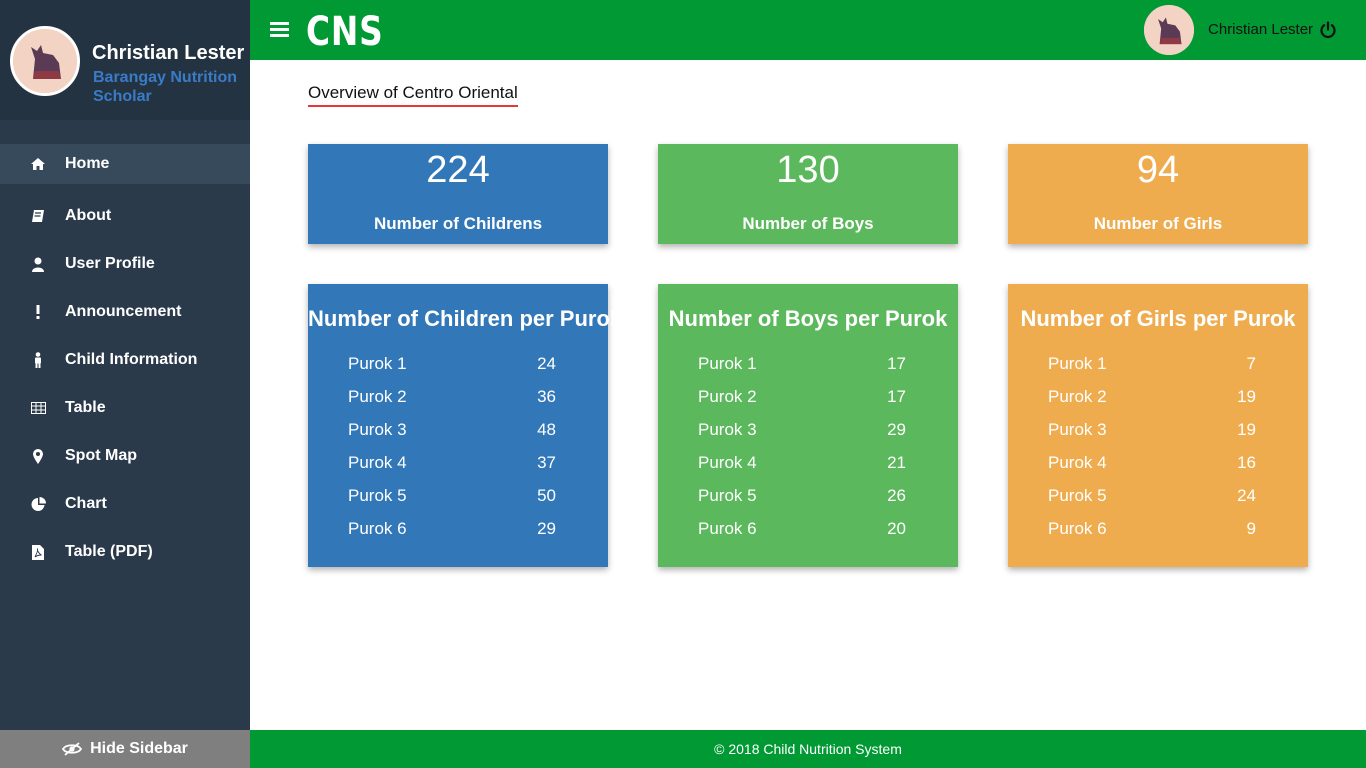 The height and width of the screenshot is (768, 1366). I want to click on footer-copyright: © 2018 Child Nutrition System, so click(808, 749).